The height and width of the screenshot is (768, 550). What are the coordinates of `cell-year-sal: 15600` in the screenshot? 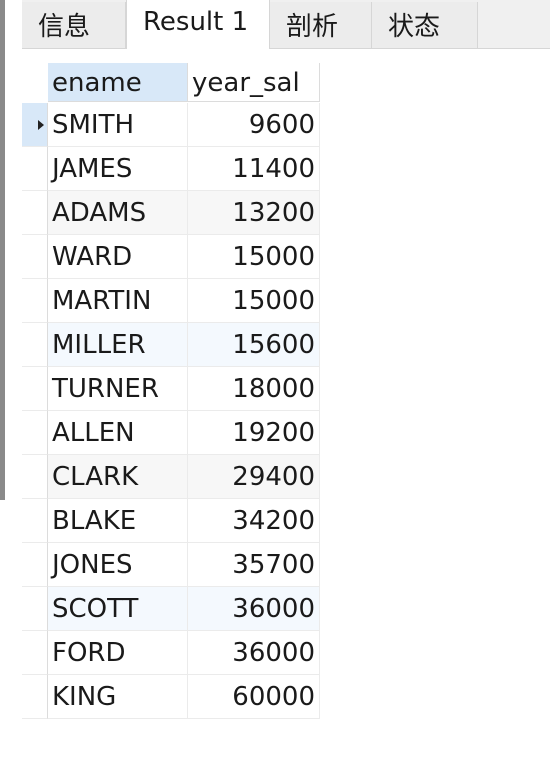 It's located at (254, 345).